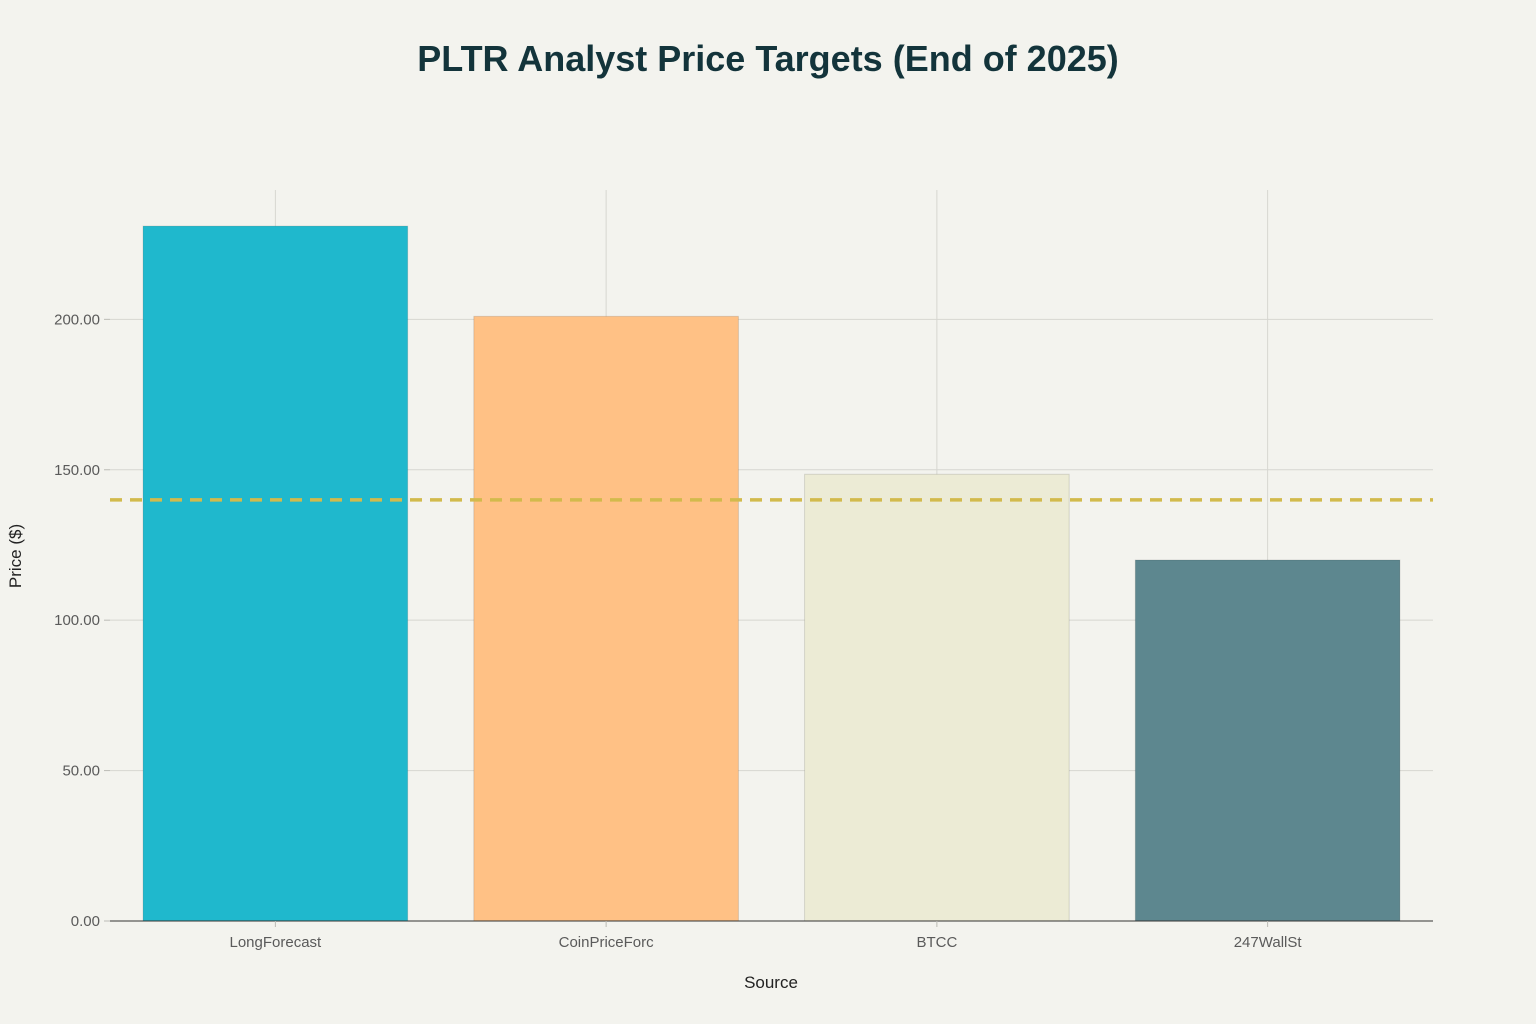 This screenshot has height=1024, width=1536. What do you see at coordinates (1268, 942) in the screenshot?
I see `x-tick-label: 247WallSt` at bounding box center [1268, 942].